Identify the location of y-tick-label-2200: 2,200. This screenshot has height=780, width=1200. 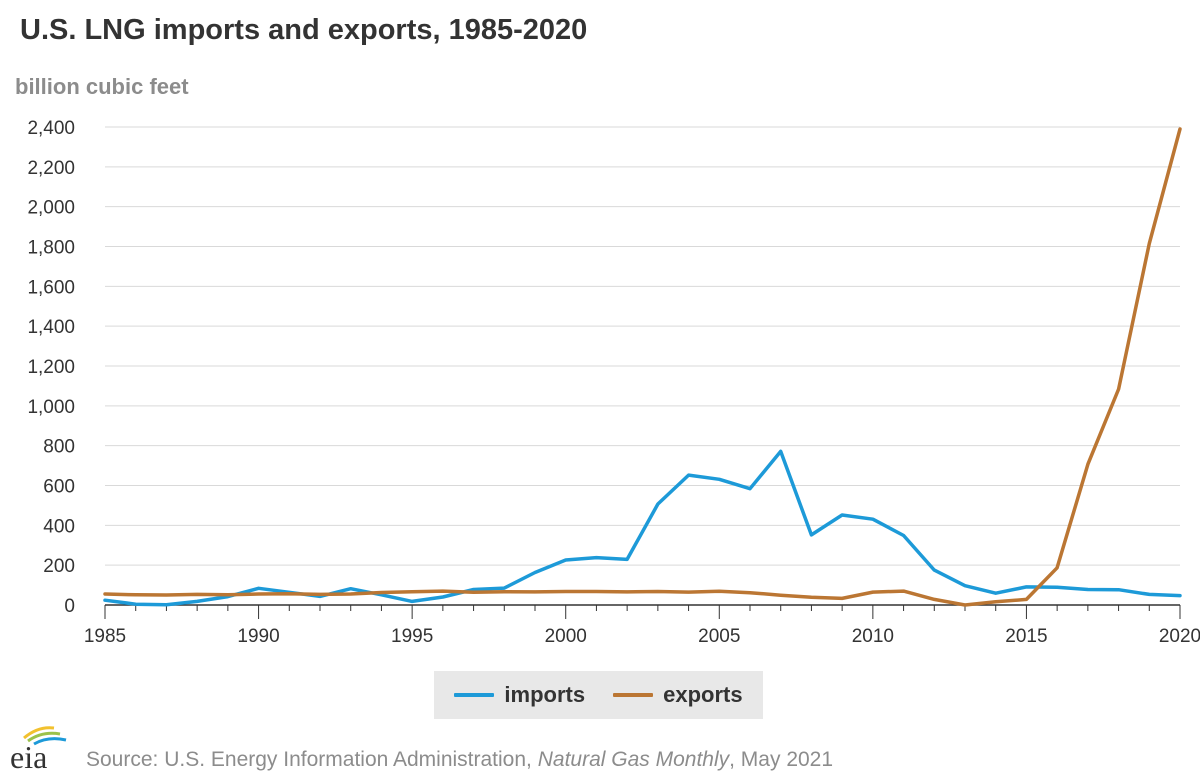
(51, 168).